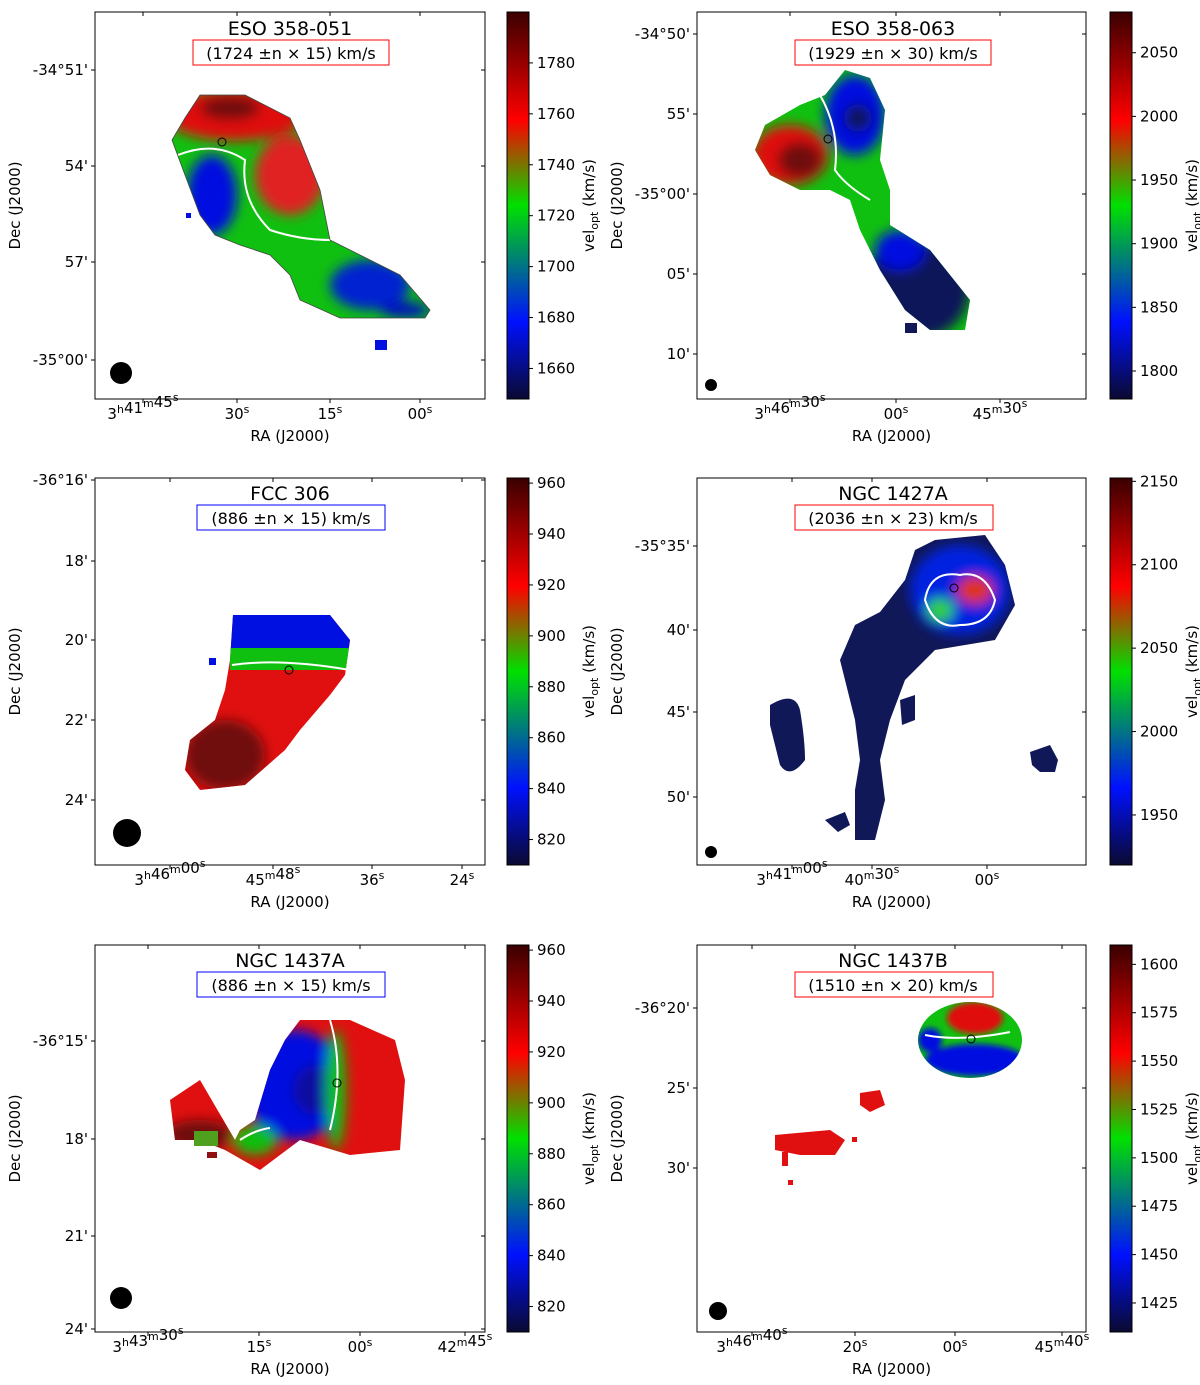 This screenshot has height=1385, width=1200. What do you see at coordinates (891, 671) in the screenshot?
I see `panel-ngc-1427a: NGC 1427A (2036 ±n × 23) km/s` at bounding box center [891, 671].